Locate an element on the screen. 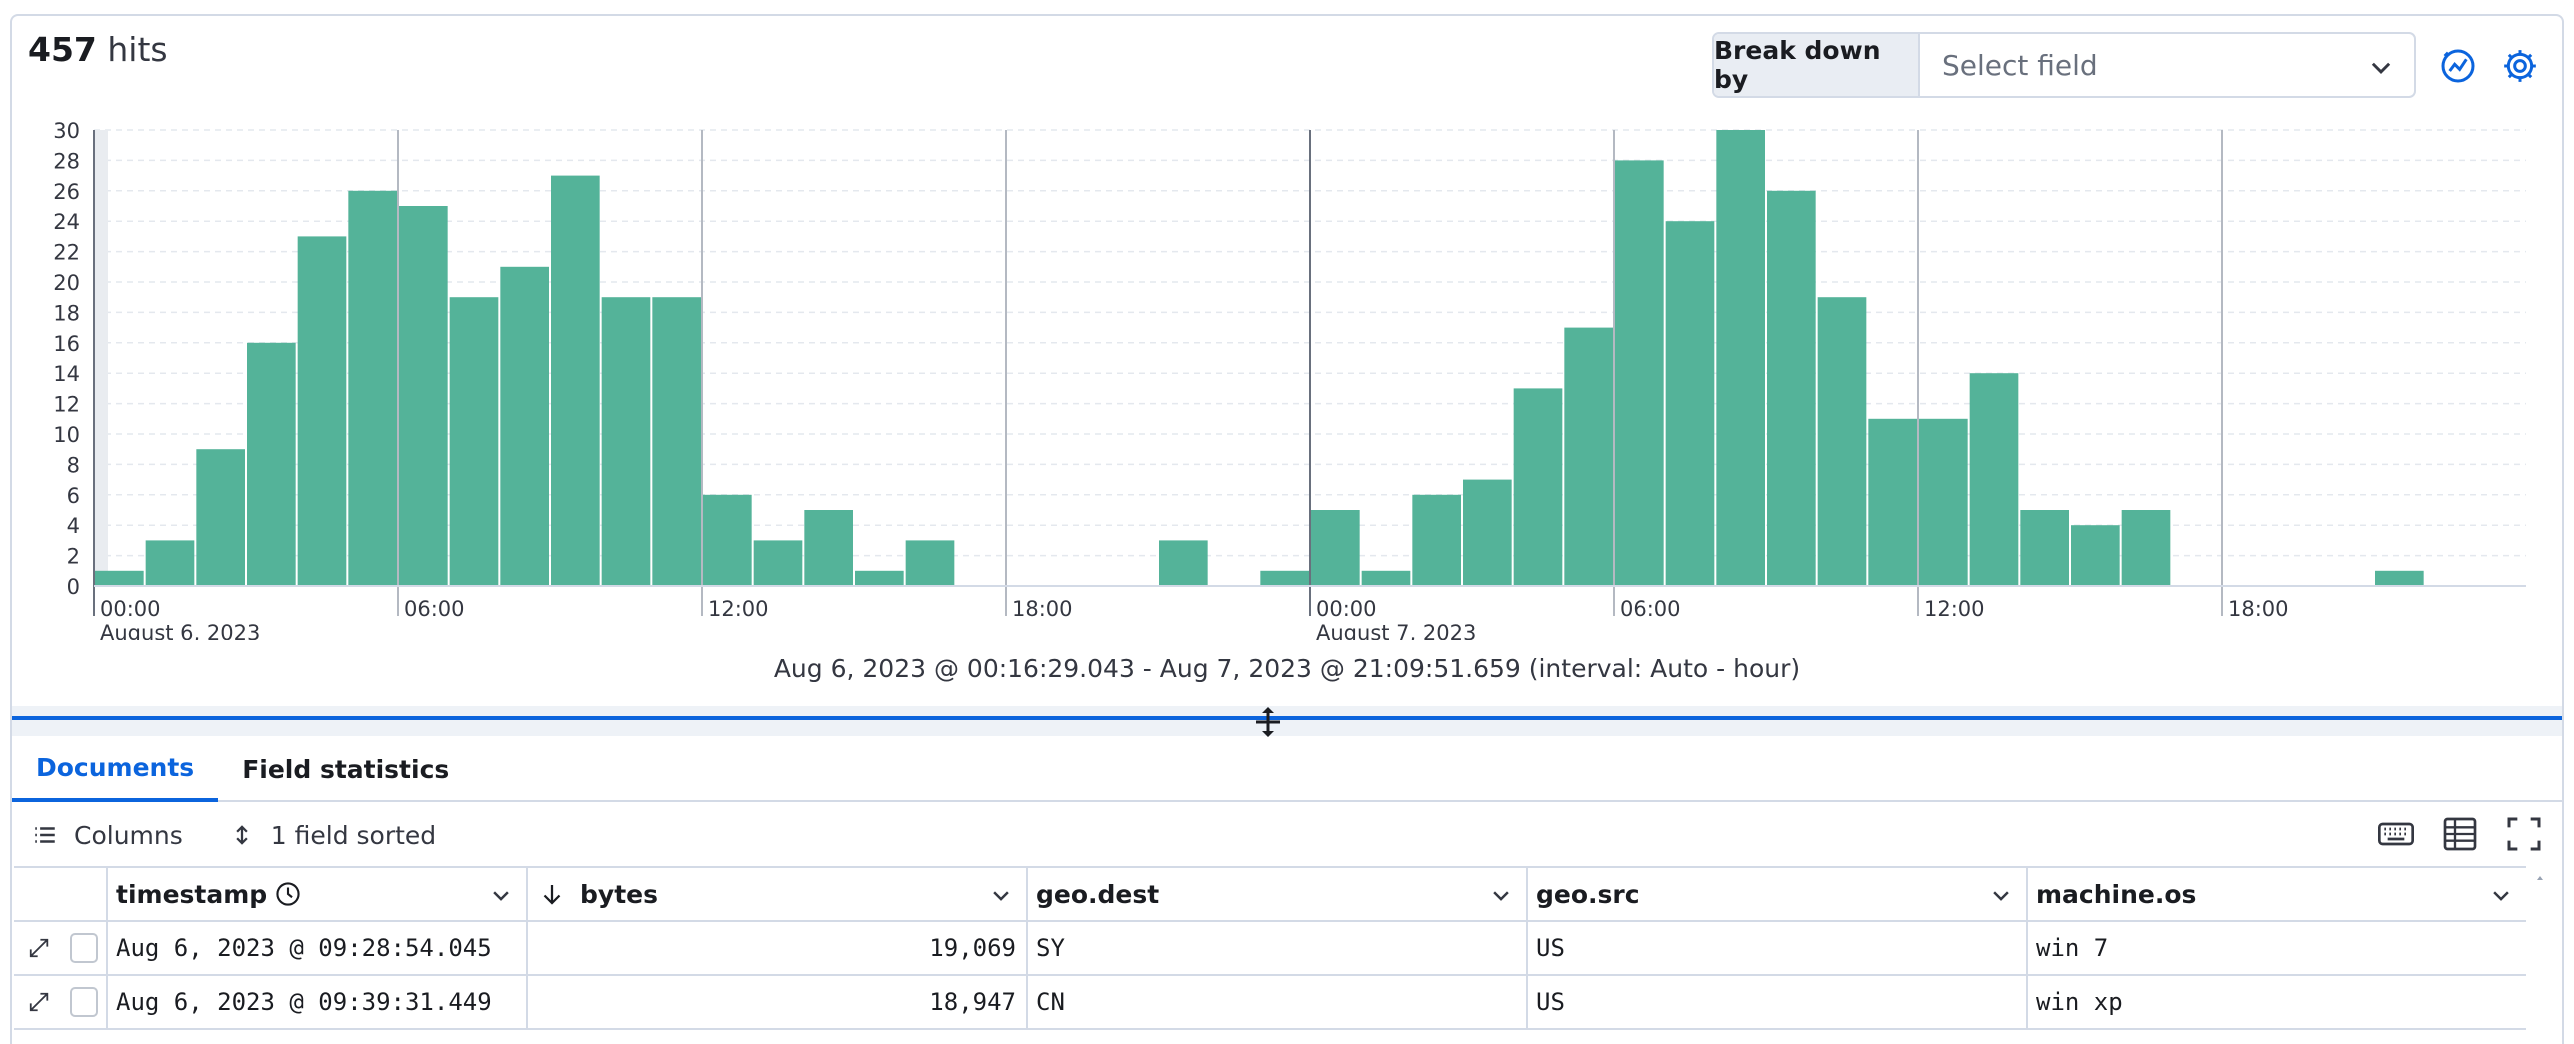  splitter-line is located at coordinates (1287, 718).